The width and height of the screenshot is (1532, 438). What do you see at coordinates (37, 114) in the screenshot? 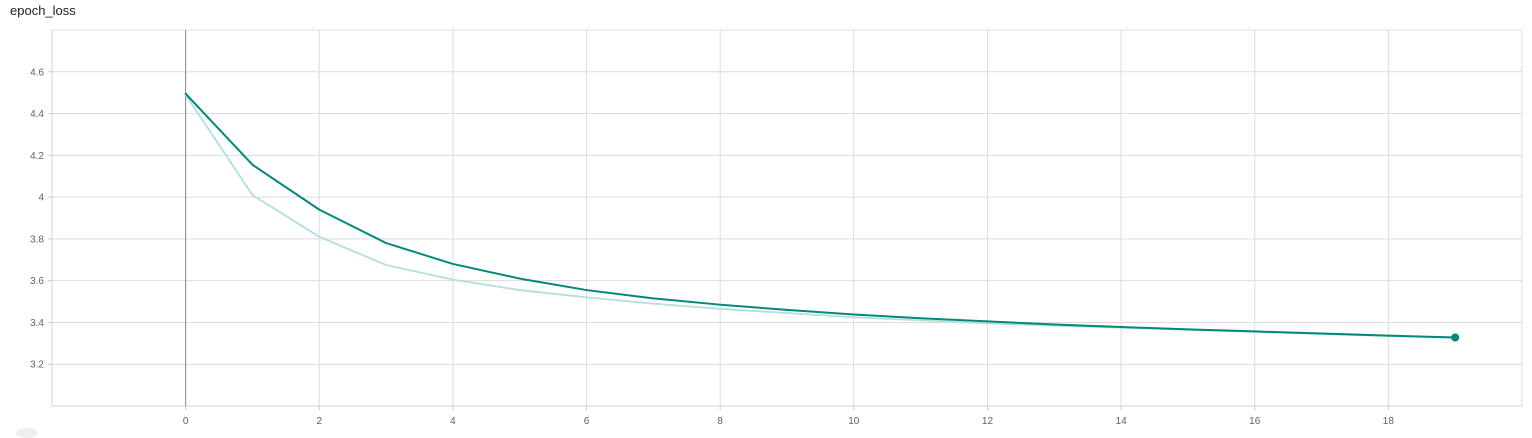
I see `y-tick-label: 4.4` at bounding box center [37, 114].